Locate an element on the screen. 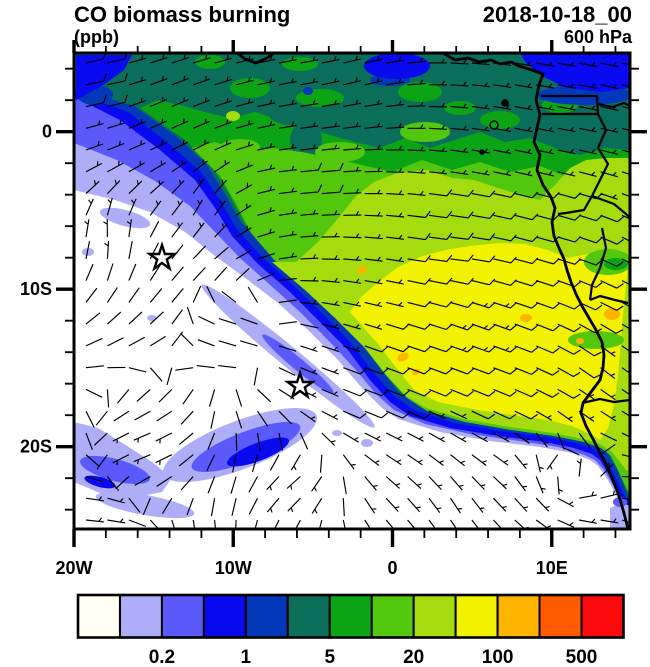  y-tick-label: 0 is located at coordinates (47, 132).